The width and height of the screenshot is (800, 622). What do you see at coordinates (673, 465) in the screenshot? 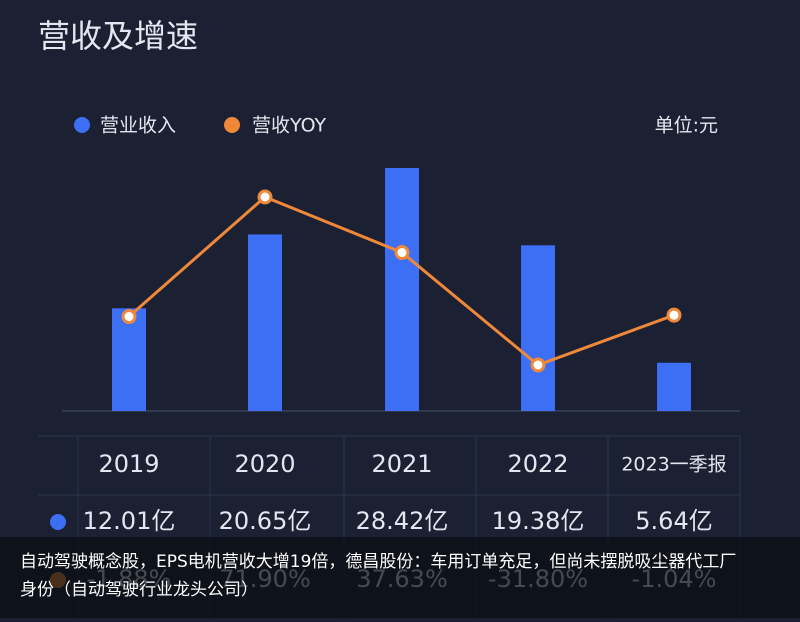
I see `table-header: 2023一季报` at bounding box center [673, 465].